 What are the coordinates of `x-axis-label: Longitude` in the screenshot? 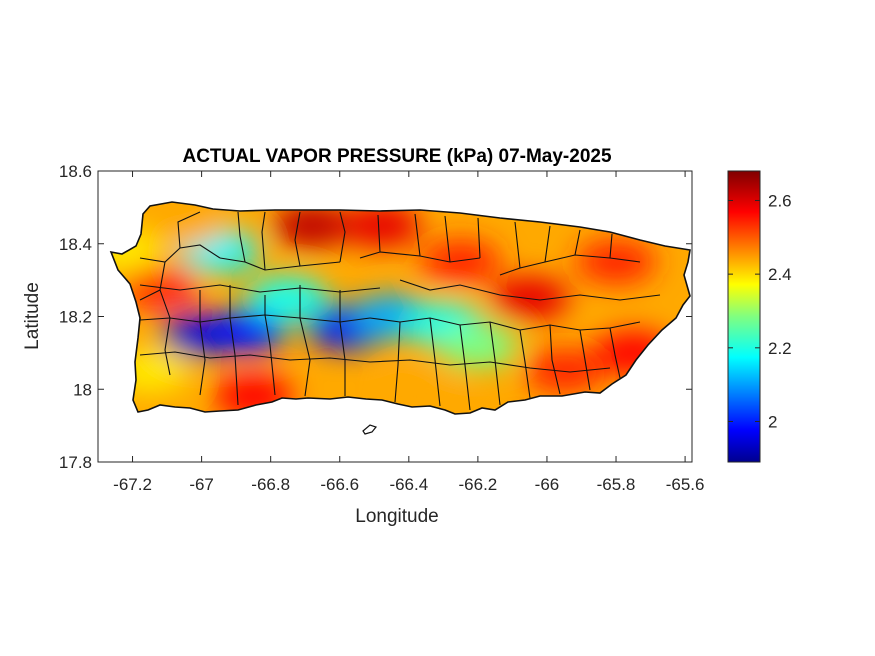 It's located at (396, 516).